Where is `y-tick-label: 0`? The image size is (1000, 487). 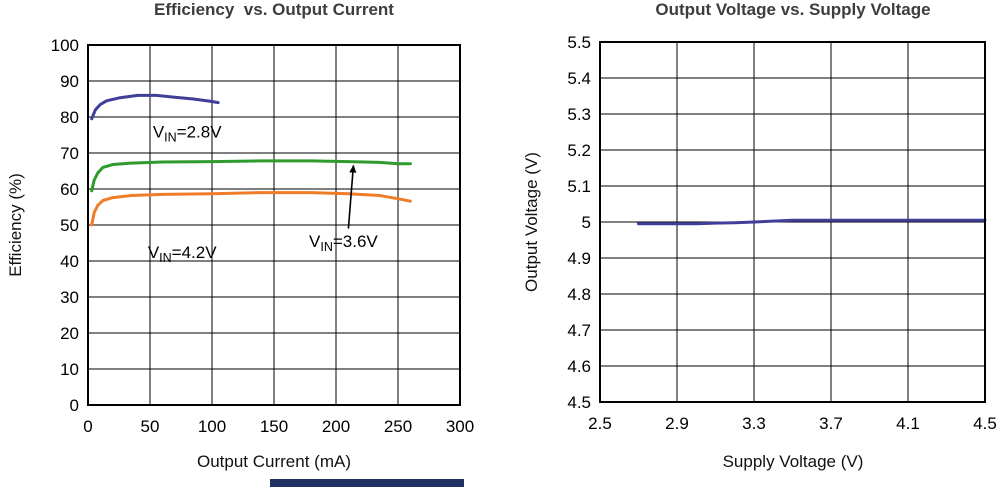
y-tick-label: 0 is located at coordinates (74, 405).